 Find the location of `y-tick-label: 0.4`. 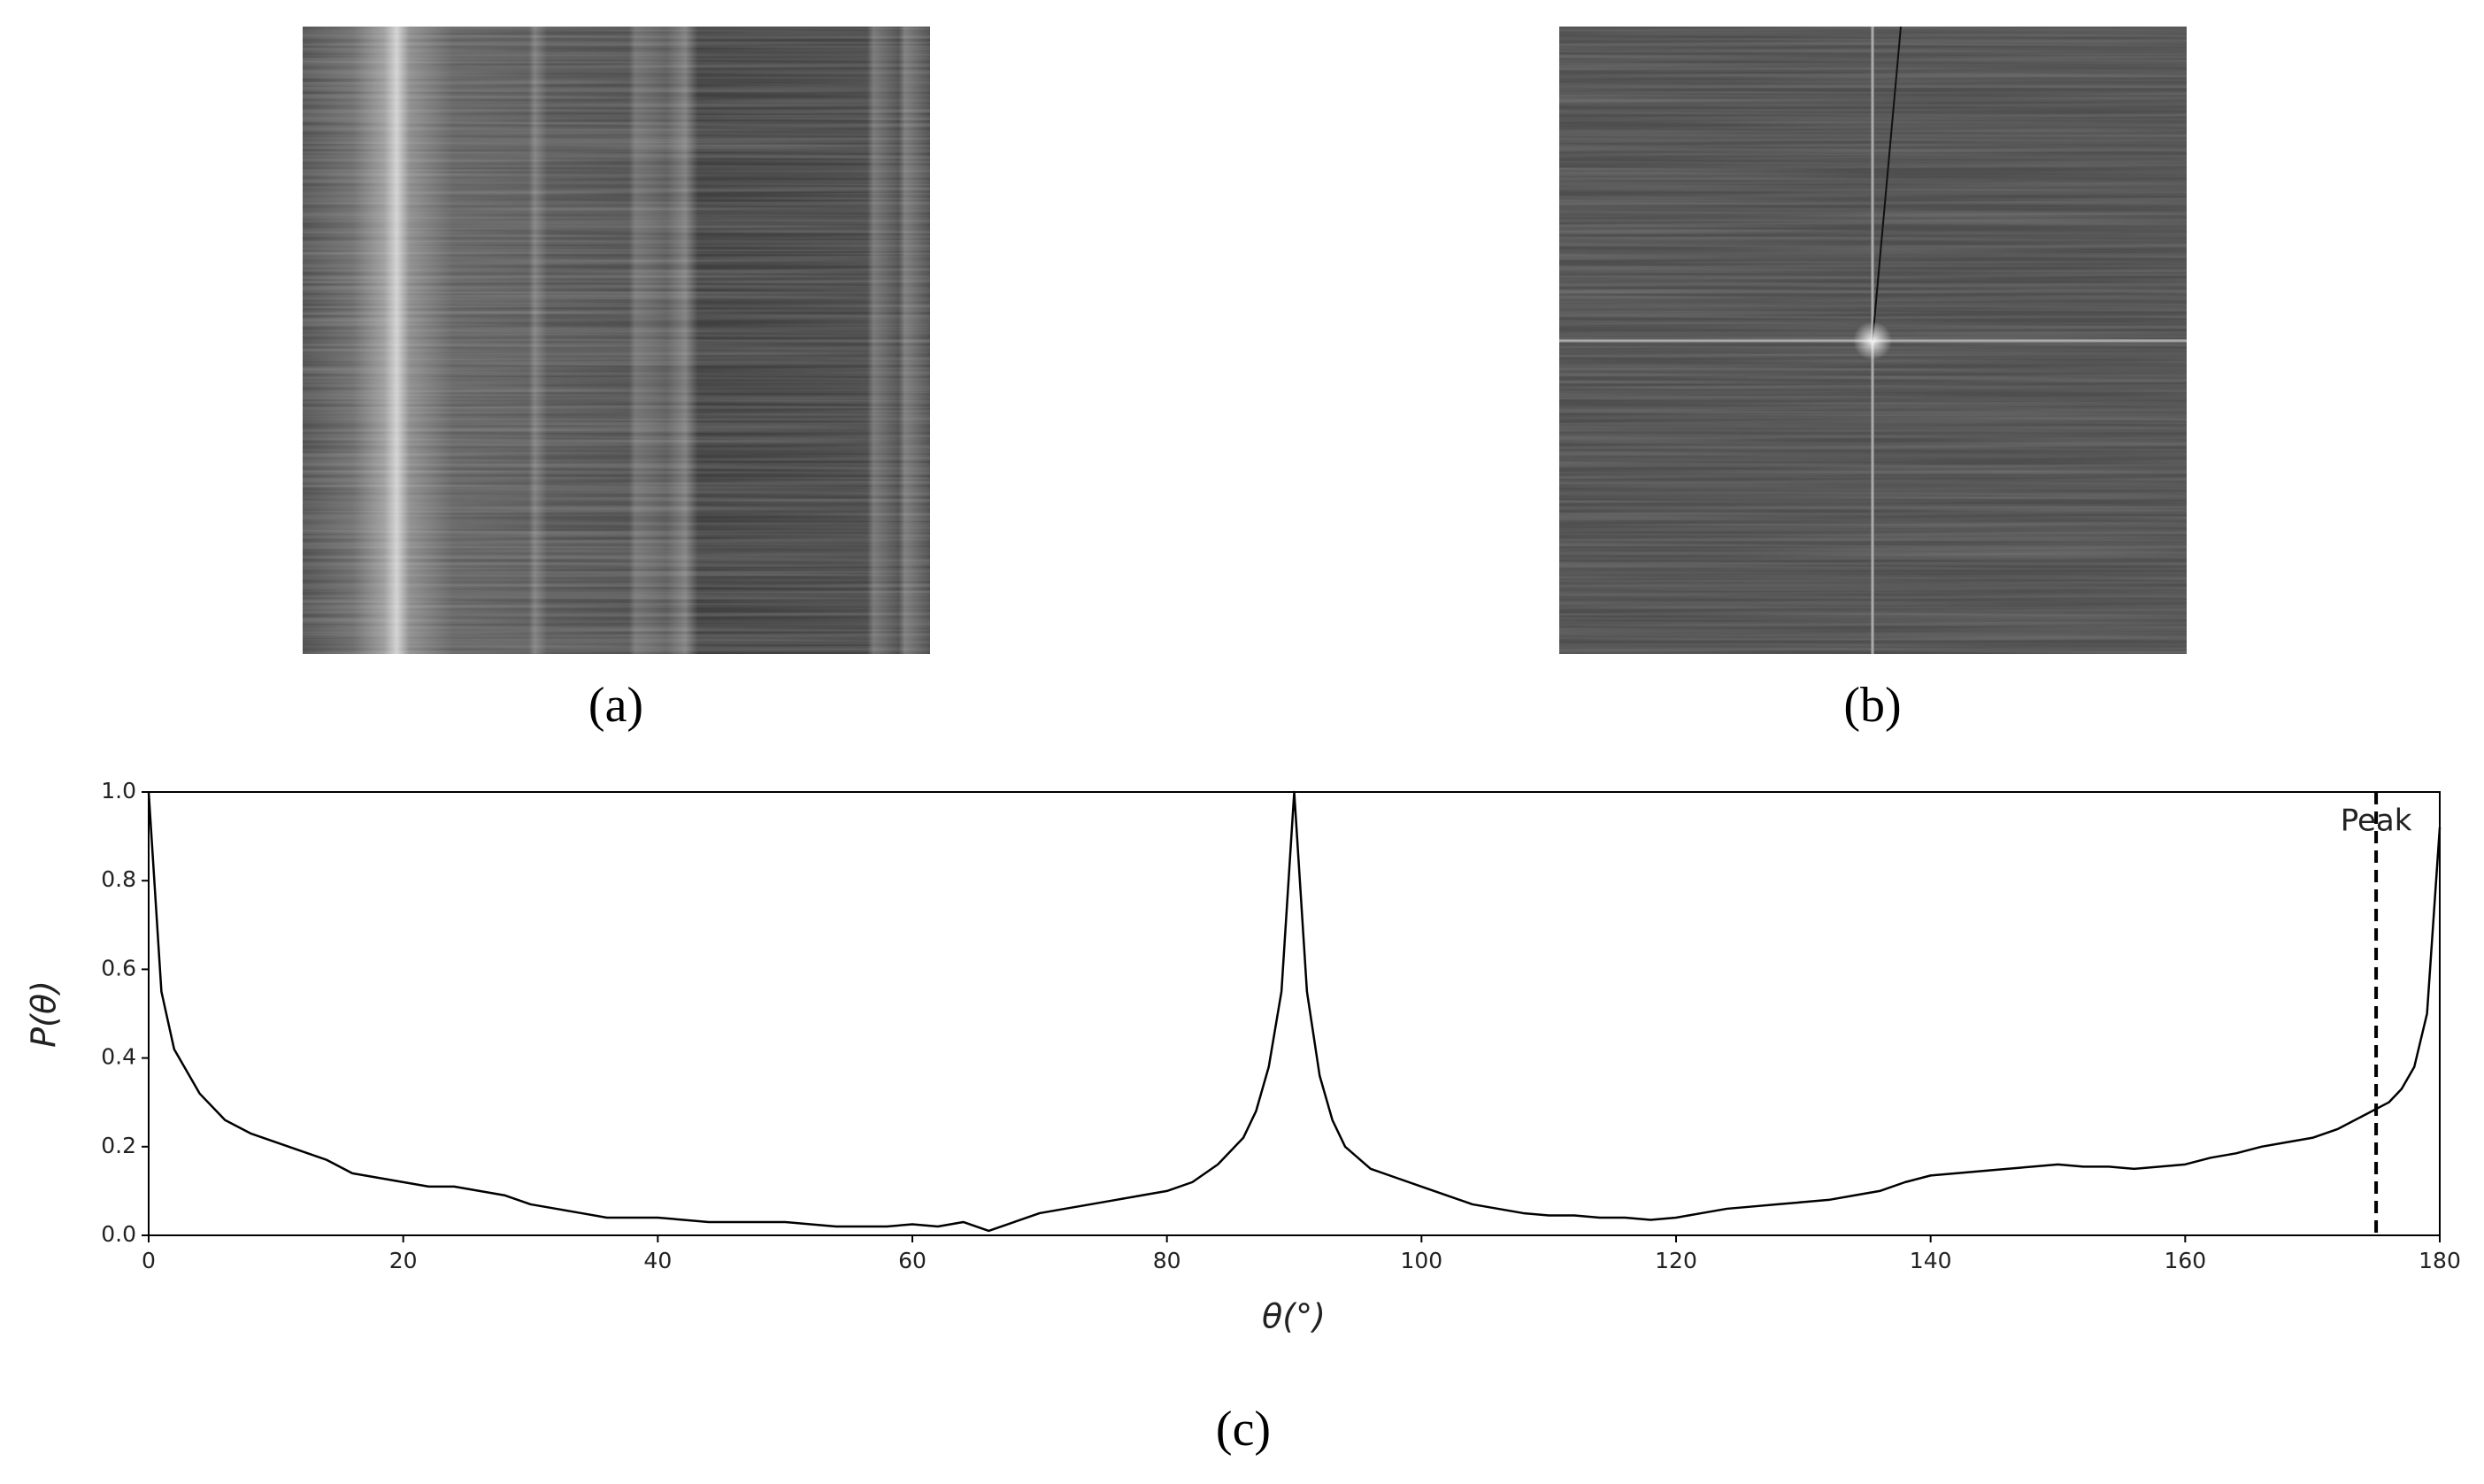

y-tick-label: 0.4 is located at coordinates (118, 1057).